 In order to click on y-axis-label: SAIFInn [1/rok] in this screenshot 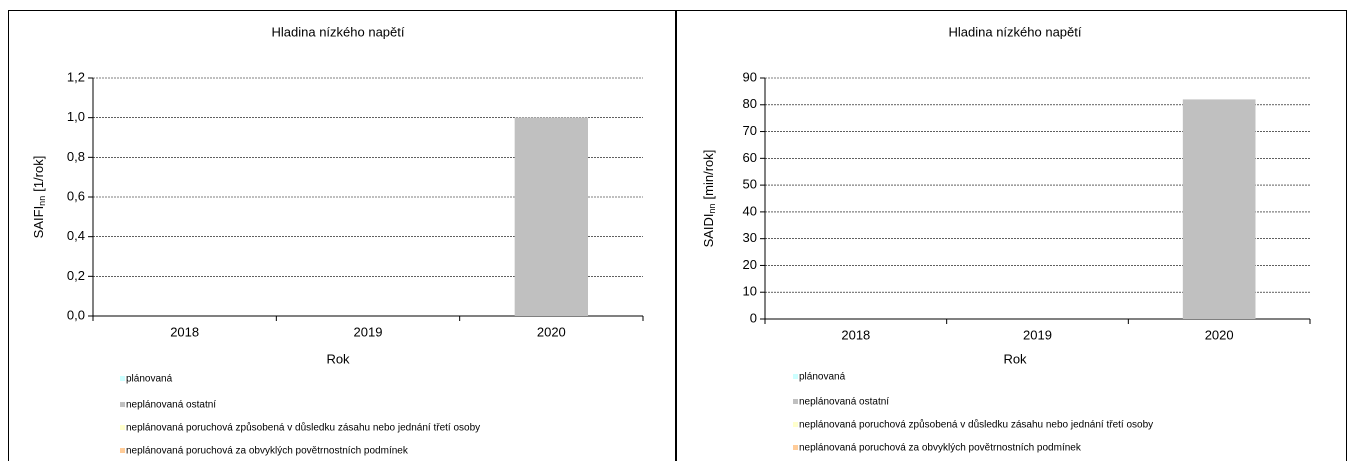, I will do `click(39, 197)`.